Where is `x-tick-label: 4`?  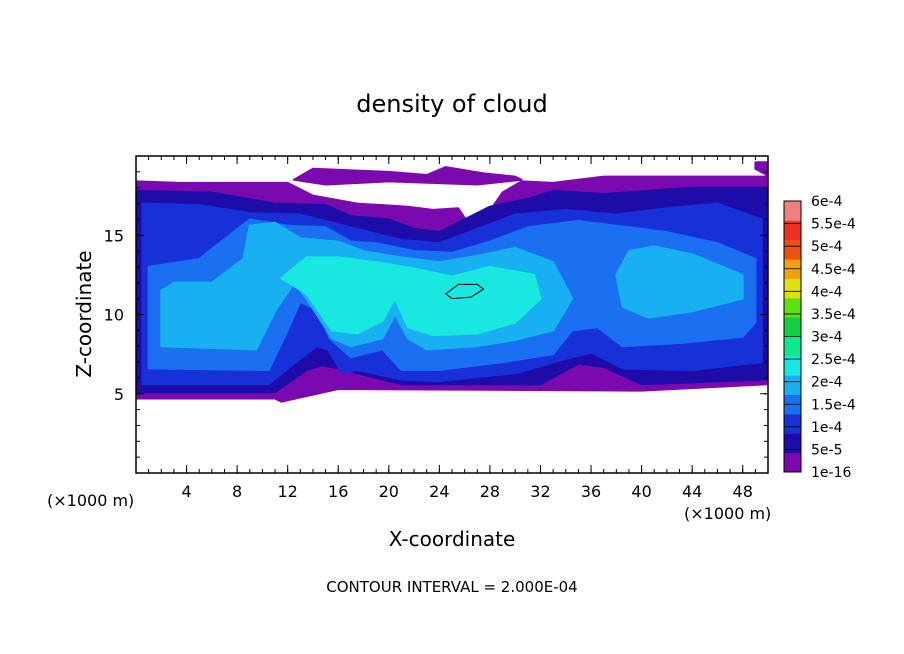
x-tick-label: 4 is located at coordinates (186, 491).